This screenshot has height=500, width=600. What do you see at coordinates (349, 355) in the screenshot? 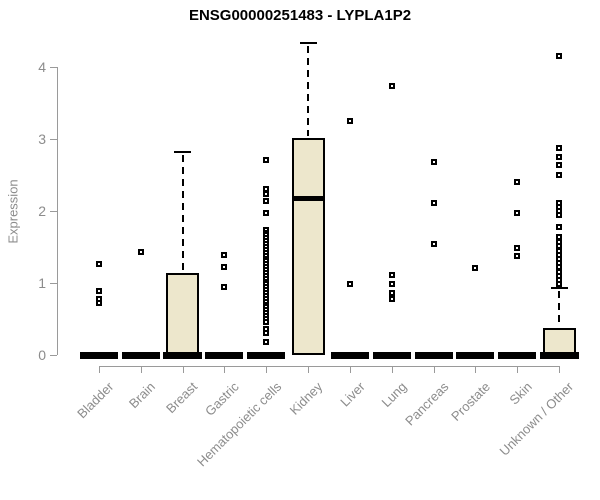
I see `median-liver` at bounding box center [349, 355].